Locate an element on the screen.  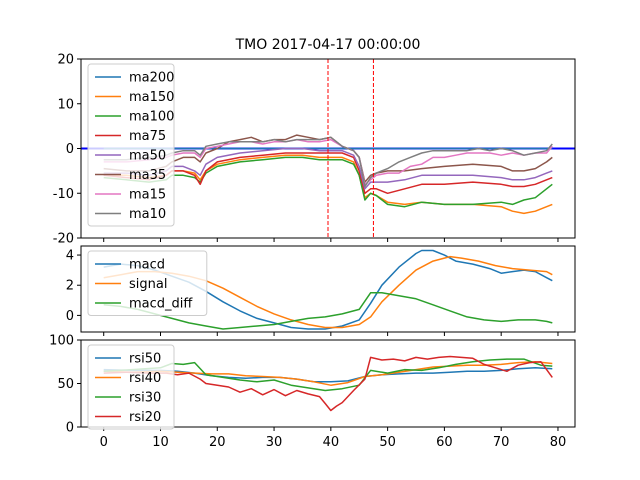
ytick-label-ma: 0 is located at coordinates (70, 149).